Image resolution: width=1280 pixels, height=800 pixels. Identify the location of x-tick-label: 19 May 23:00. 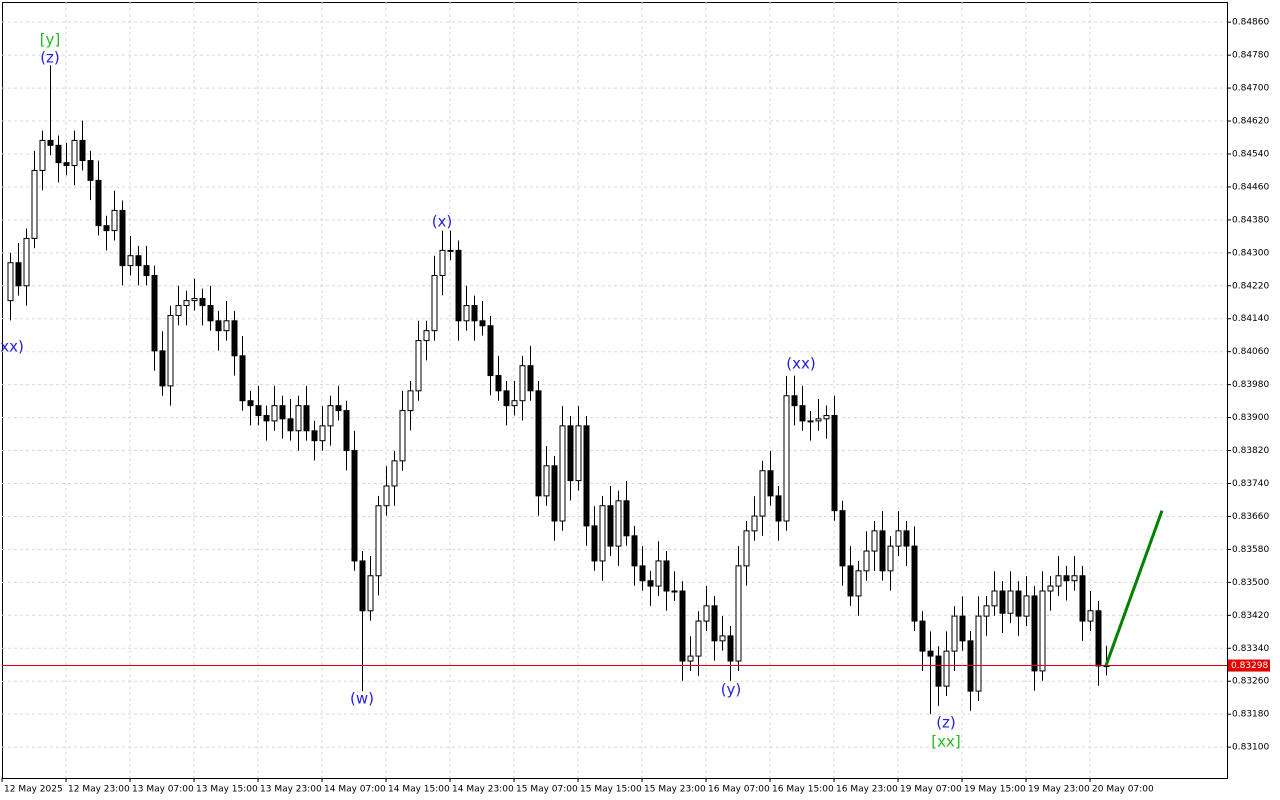
(1059, 790).